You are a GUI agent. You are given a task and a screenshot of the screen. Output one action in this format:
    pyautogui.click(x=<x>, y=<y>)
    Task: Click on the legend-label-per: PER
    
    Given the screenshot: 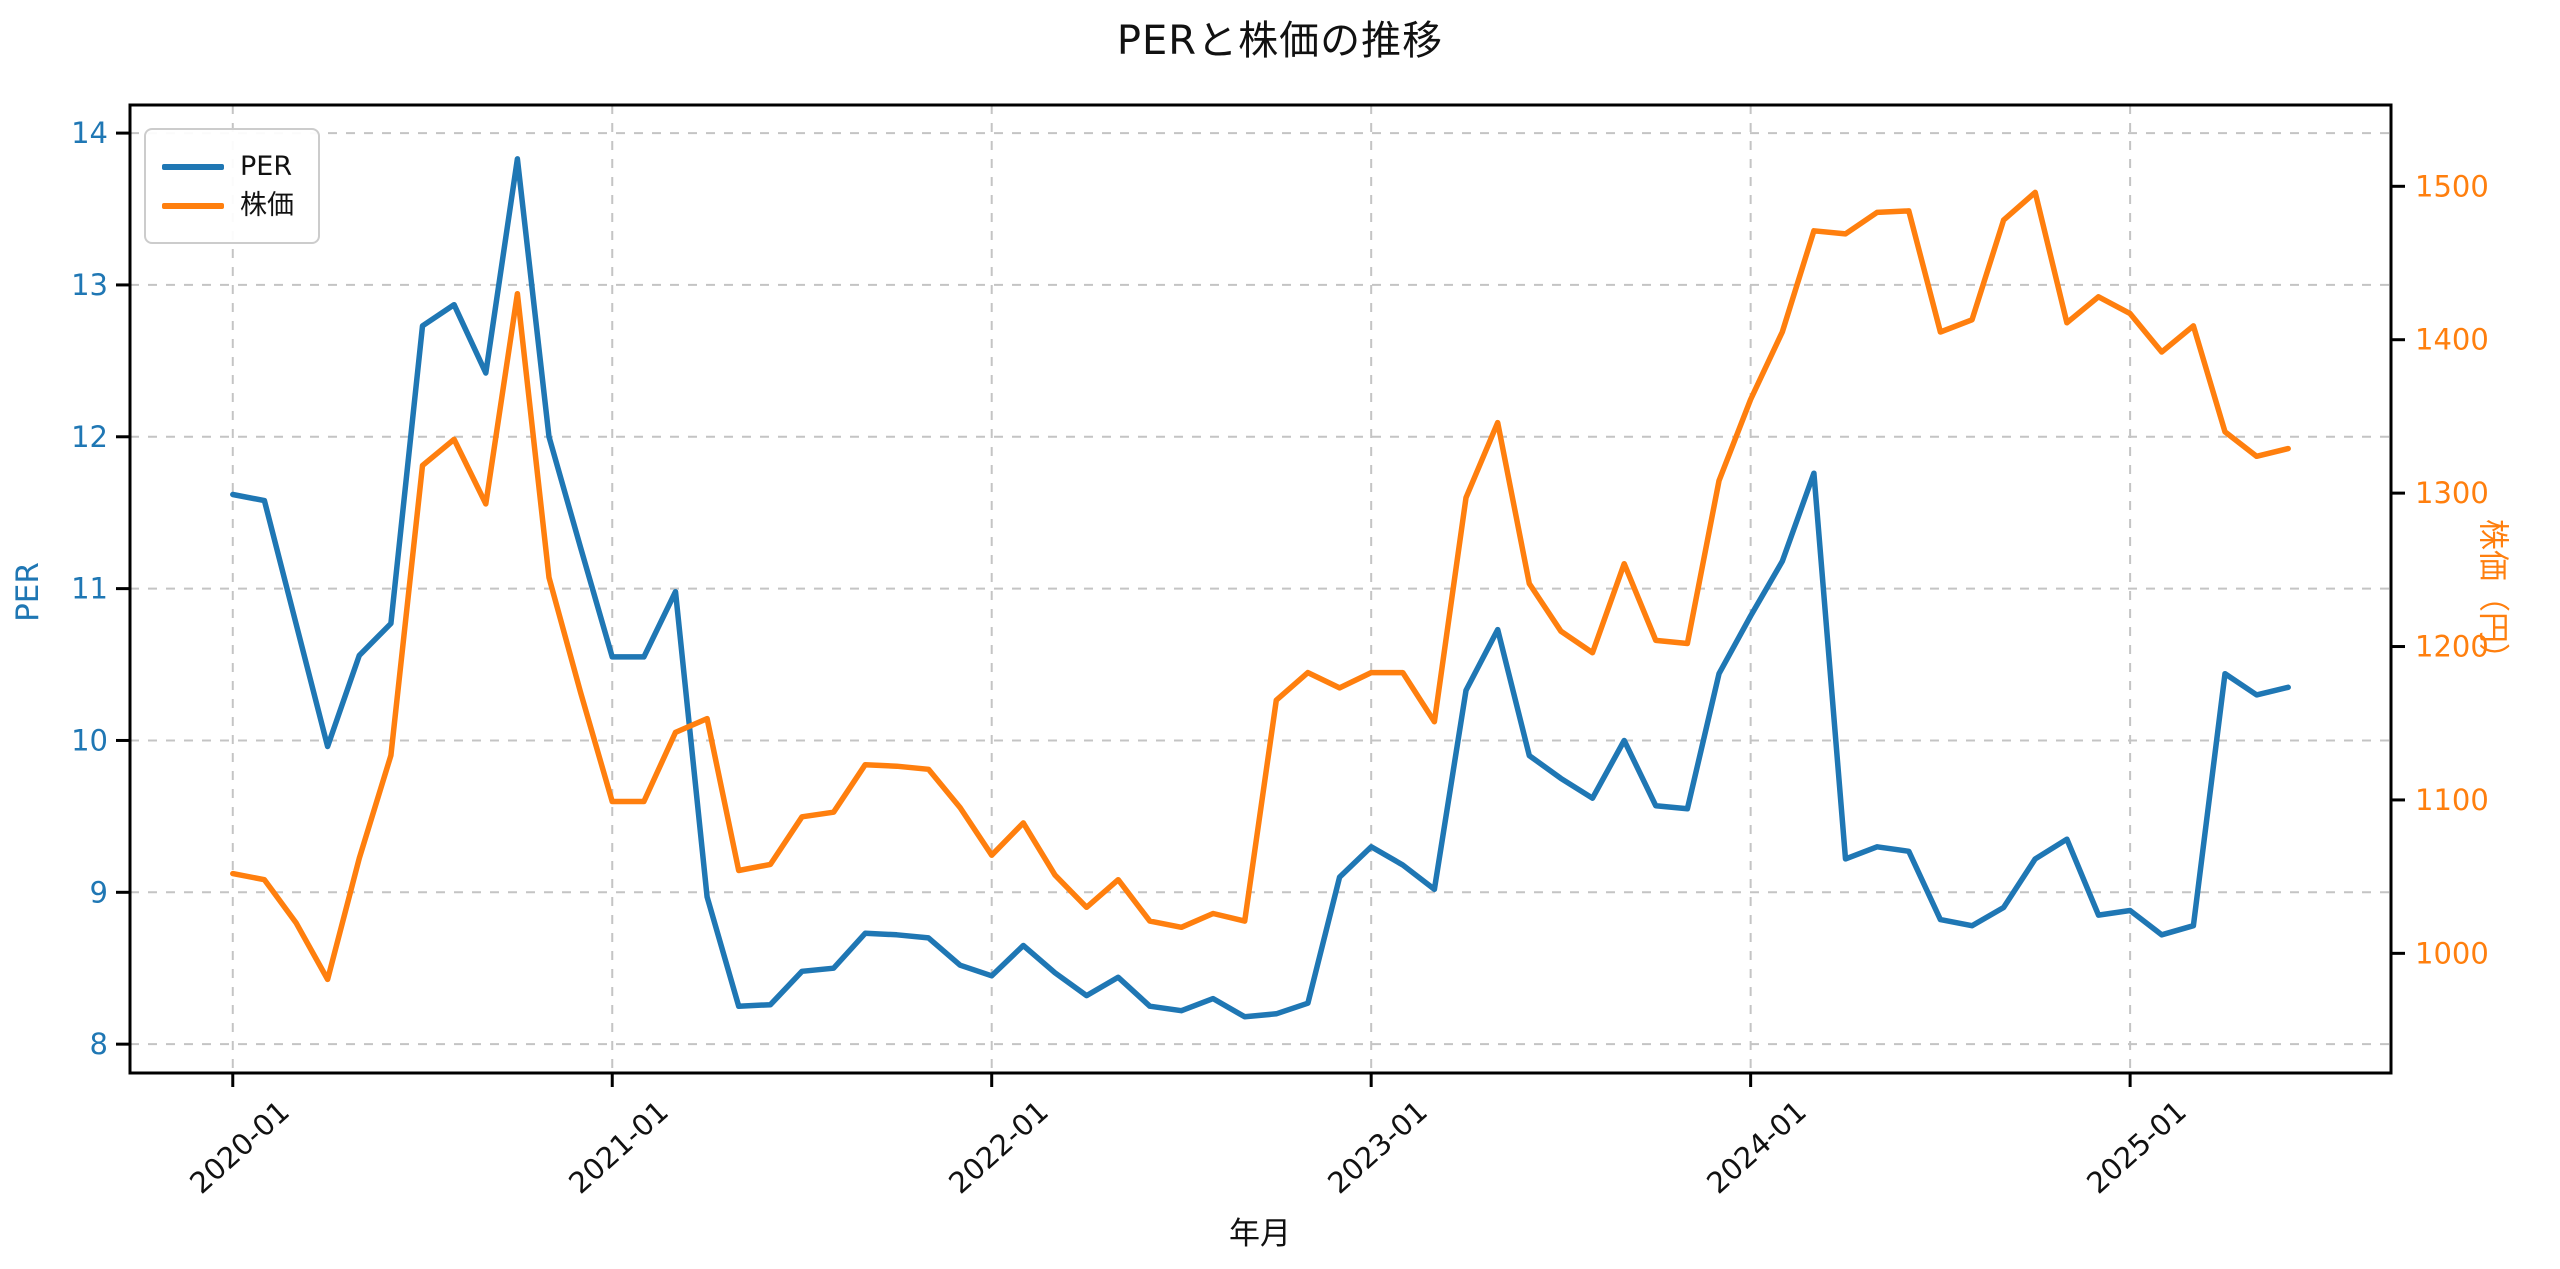 What is the action you would take?
    pyautogui.click(x=266, y=166)
    